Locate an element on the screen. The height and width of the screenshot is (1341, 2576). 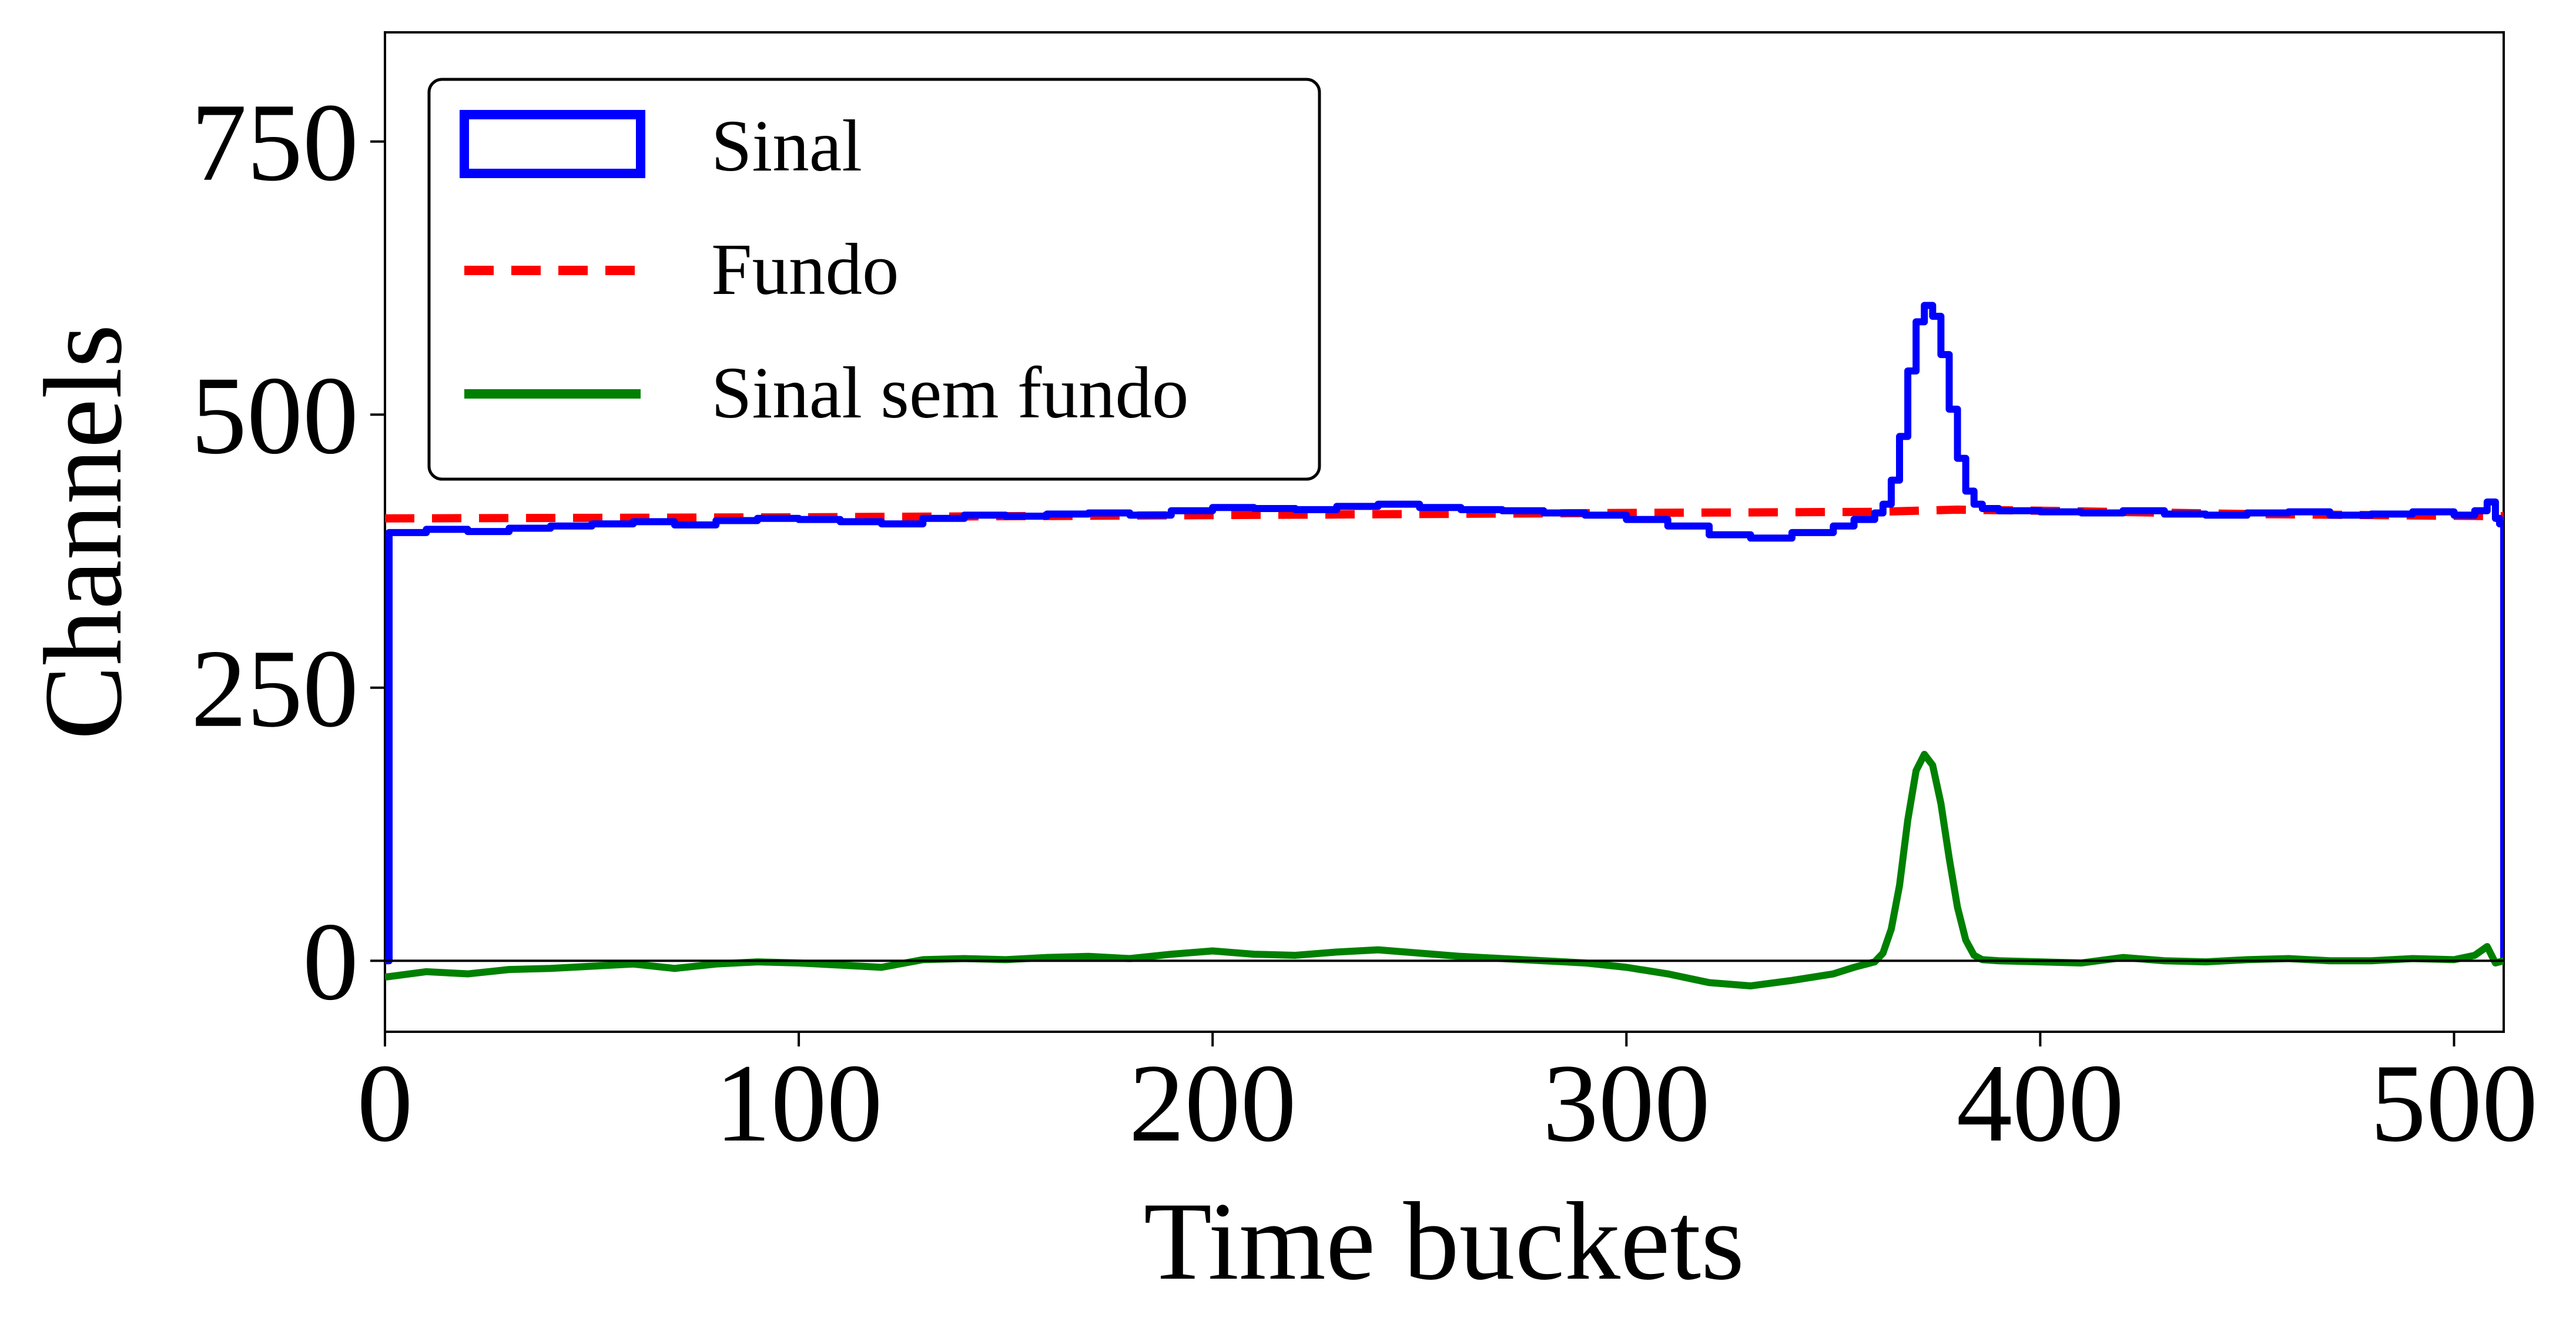
x-tick-label: 300 is located at coordinates (1626, 1103).